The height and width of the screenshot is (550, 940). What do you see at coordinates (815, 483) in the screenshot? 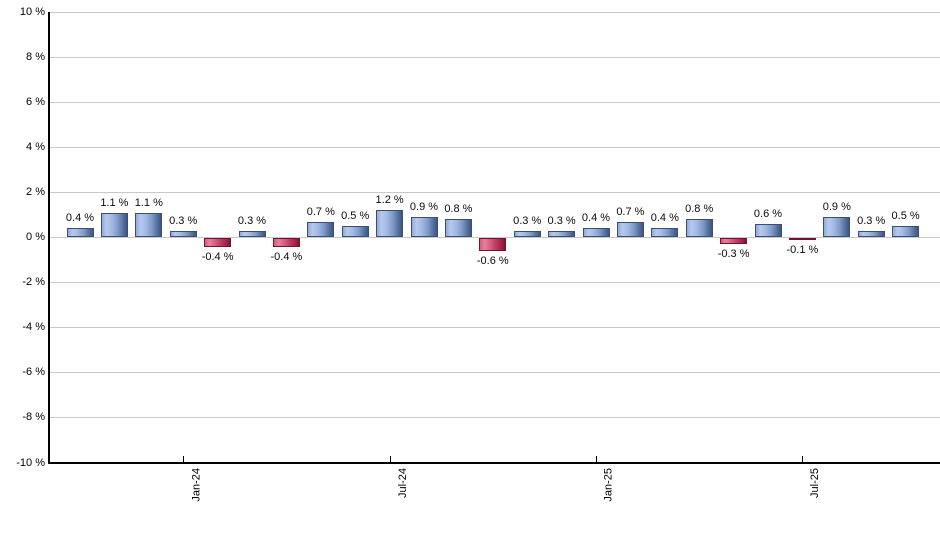
I see `x-axis-tick-label: Jul-25` at bounding box center [815, 483].